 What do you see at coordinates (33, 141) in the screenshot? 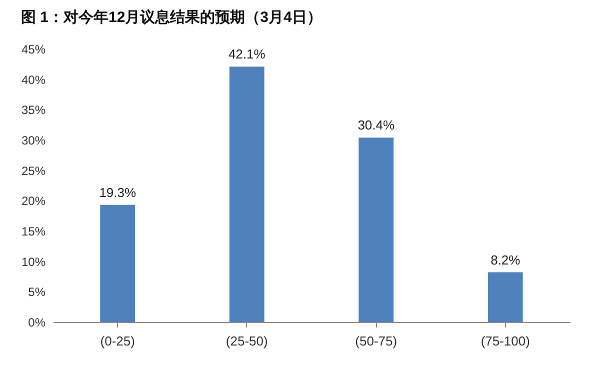
I see `y-tick-label: 30%` at bounding box center [33, 141].